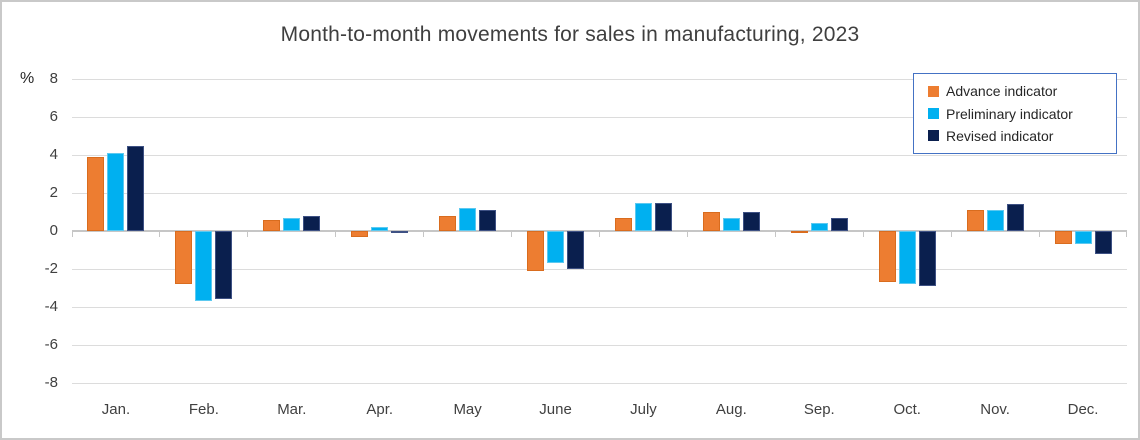 This screenshot has width=1140, height=440. What do you see at coordinates (53, 116) in the screenshot?
I see `y-axis-tick-label: 6` at bounding box center [53, 116].